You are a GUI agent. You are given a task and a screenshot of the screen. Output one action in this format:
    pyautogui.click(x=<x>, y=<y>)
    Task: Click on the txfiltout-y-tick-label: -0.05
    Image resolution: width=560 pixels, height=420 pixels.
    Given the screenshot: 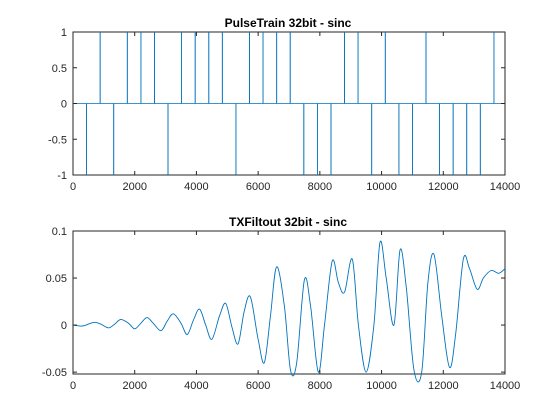 What is the action you would take?
    pyautogui.click(x=54, y=373)
    